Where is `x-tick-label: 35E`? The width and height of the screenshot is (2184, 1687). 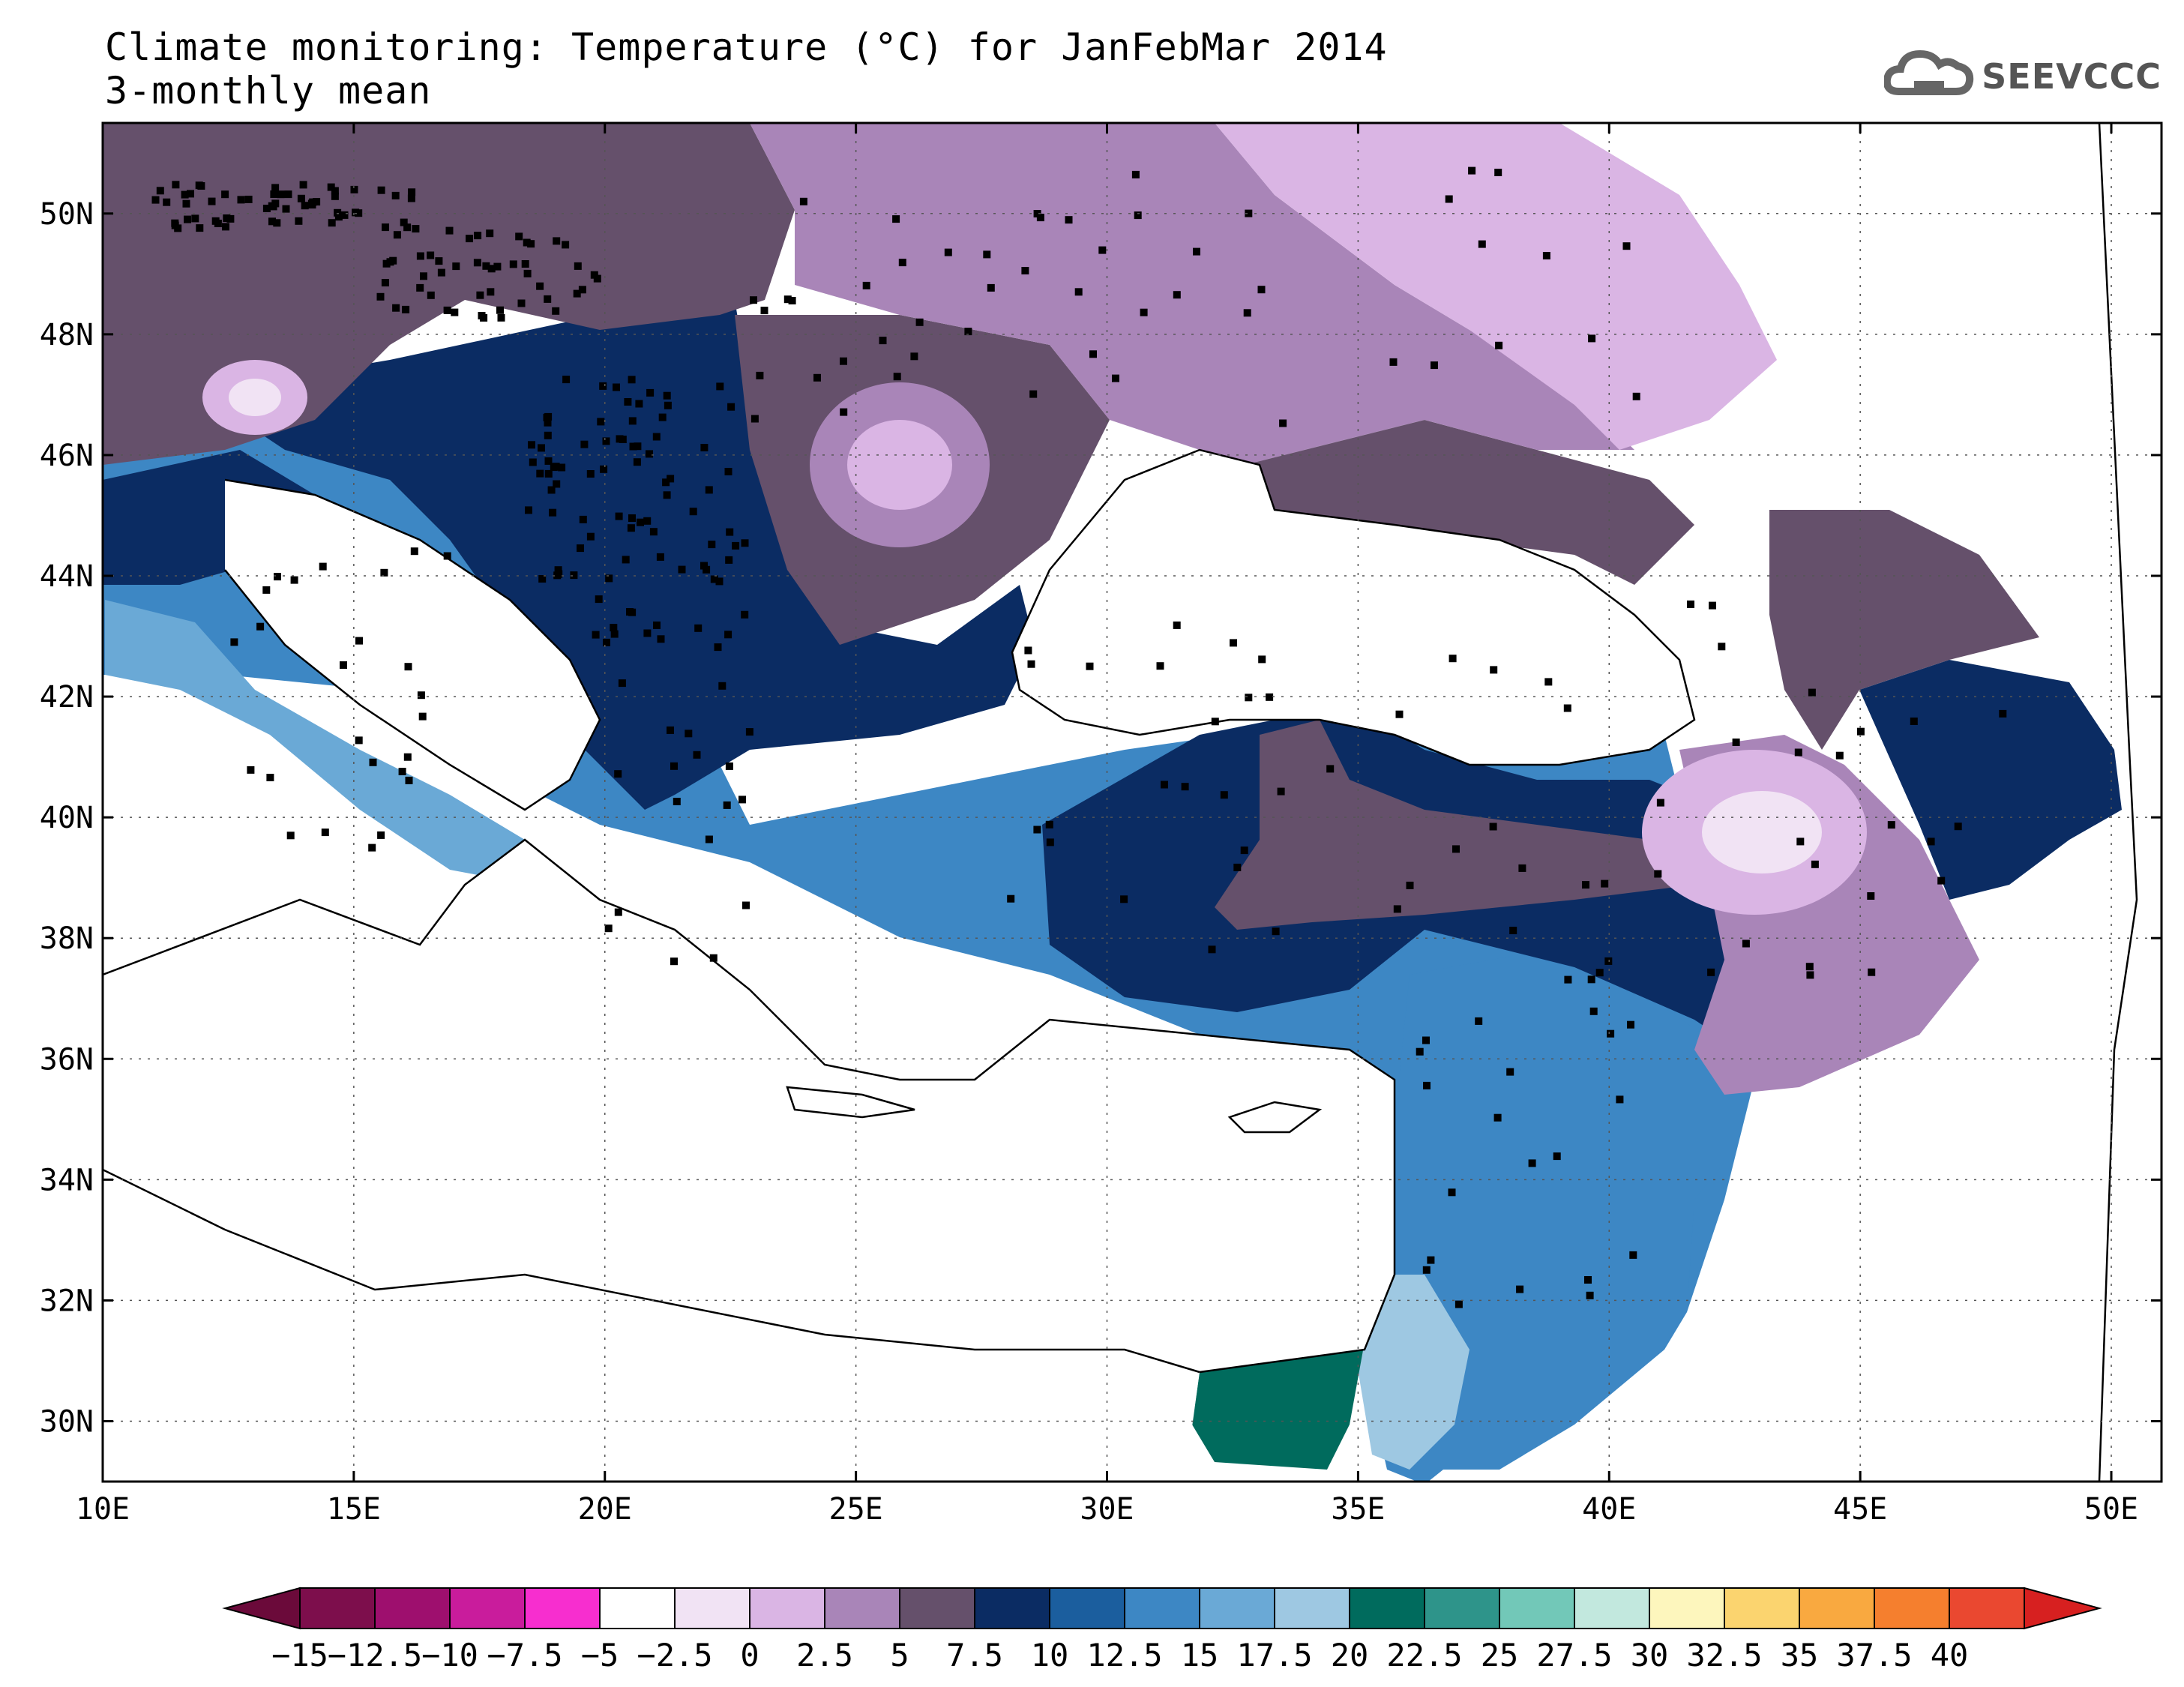 x-tick-label: 35E is located at coordinates (1358, 1509).